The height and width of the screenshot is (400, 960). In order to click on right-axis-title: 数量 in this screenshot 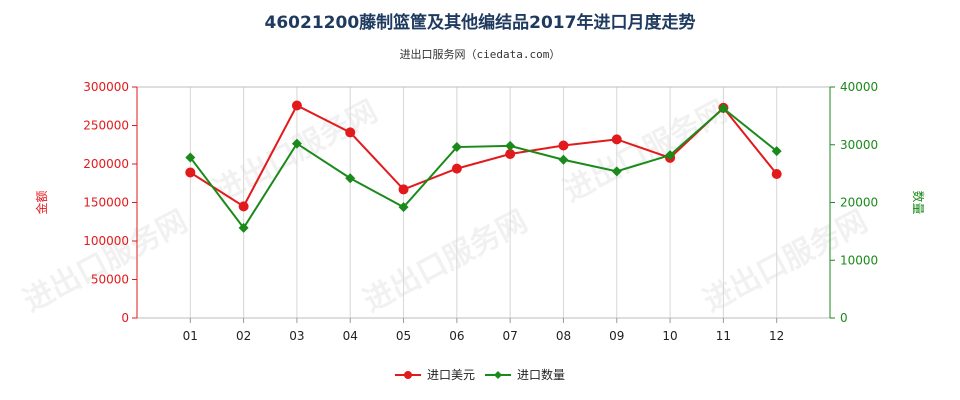, I will do `click(918, 202)`.